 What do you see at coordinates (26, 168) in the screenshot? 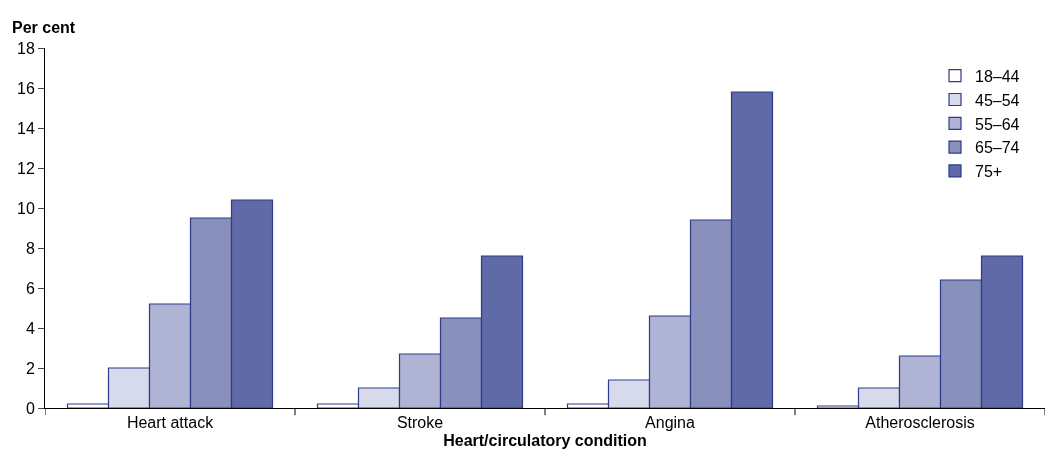
I see `y-tick-label: 12` at bounding box center [26, 168].